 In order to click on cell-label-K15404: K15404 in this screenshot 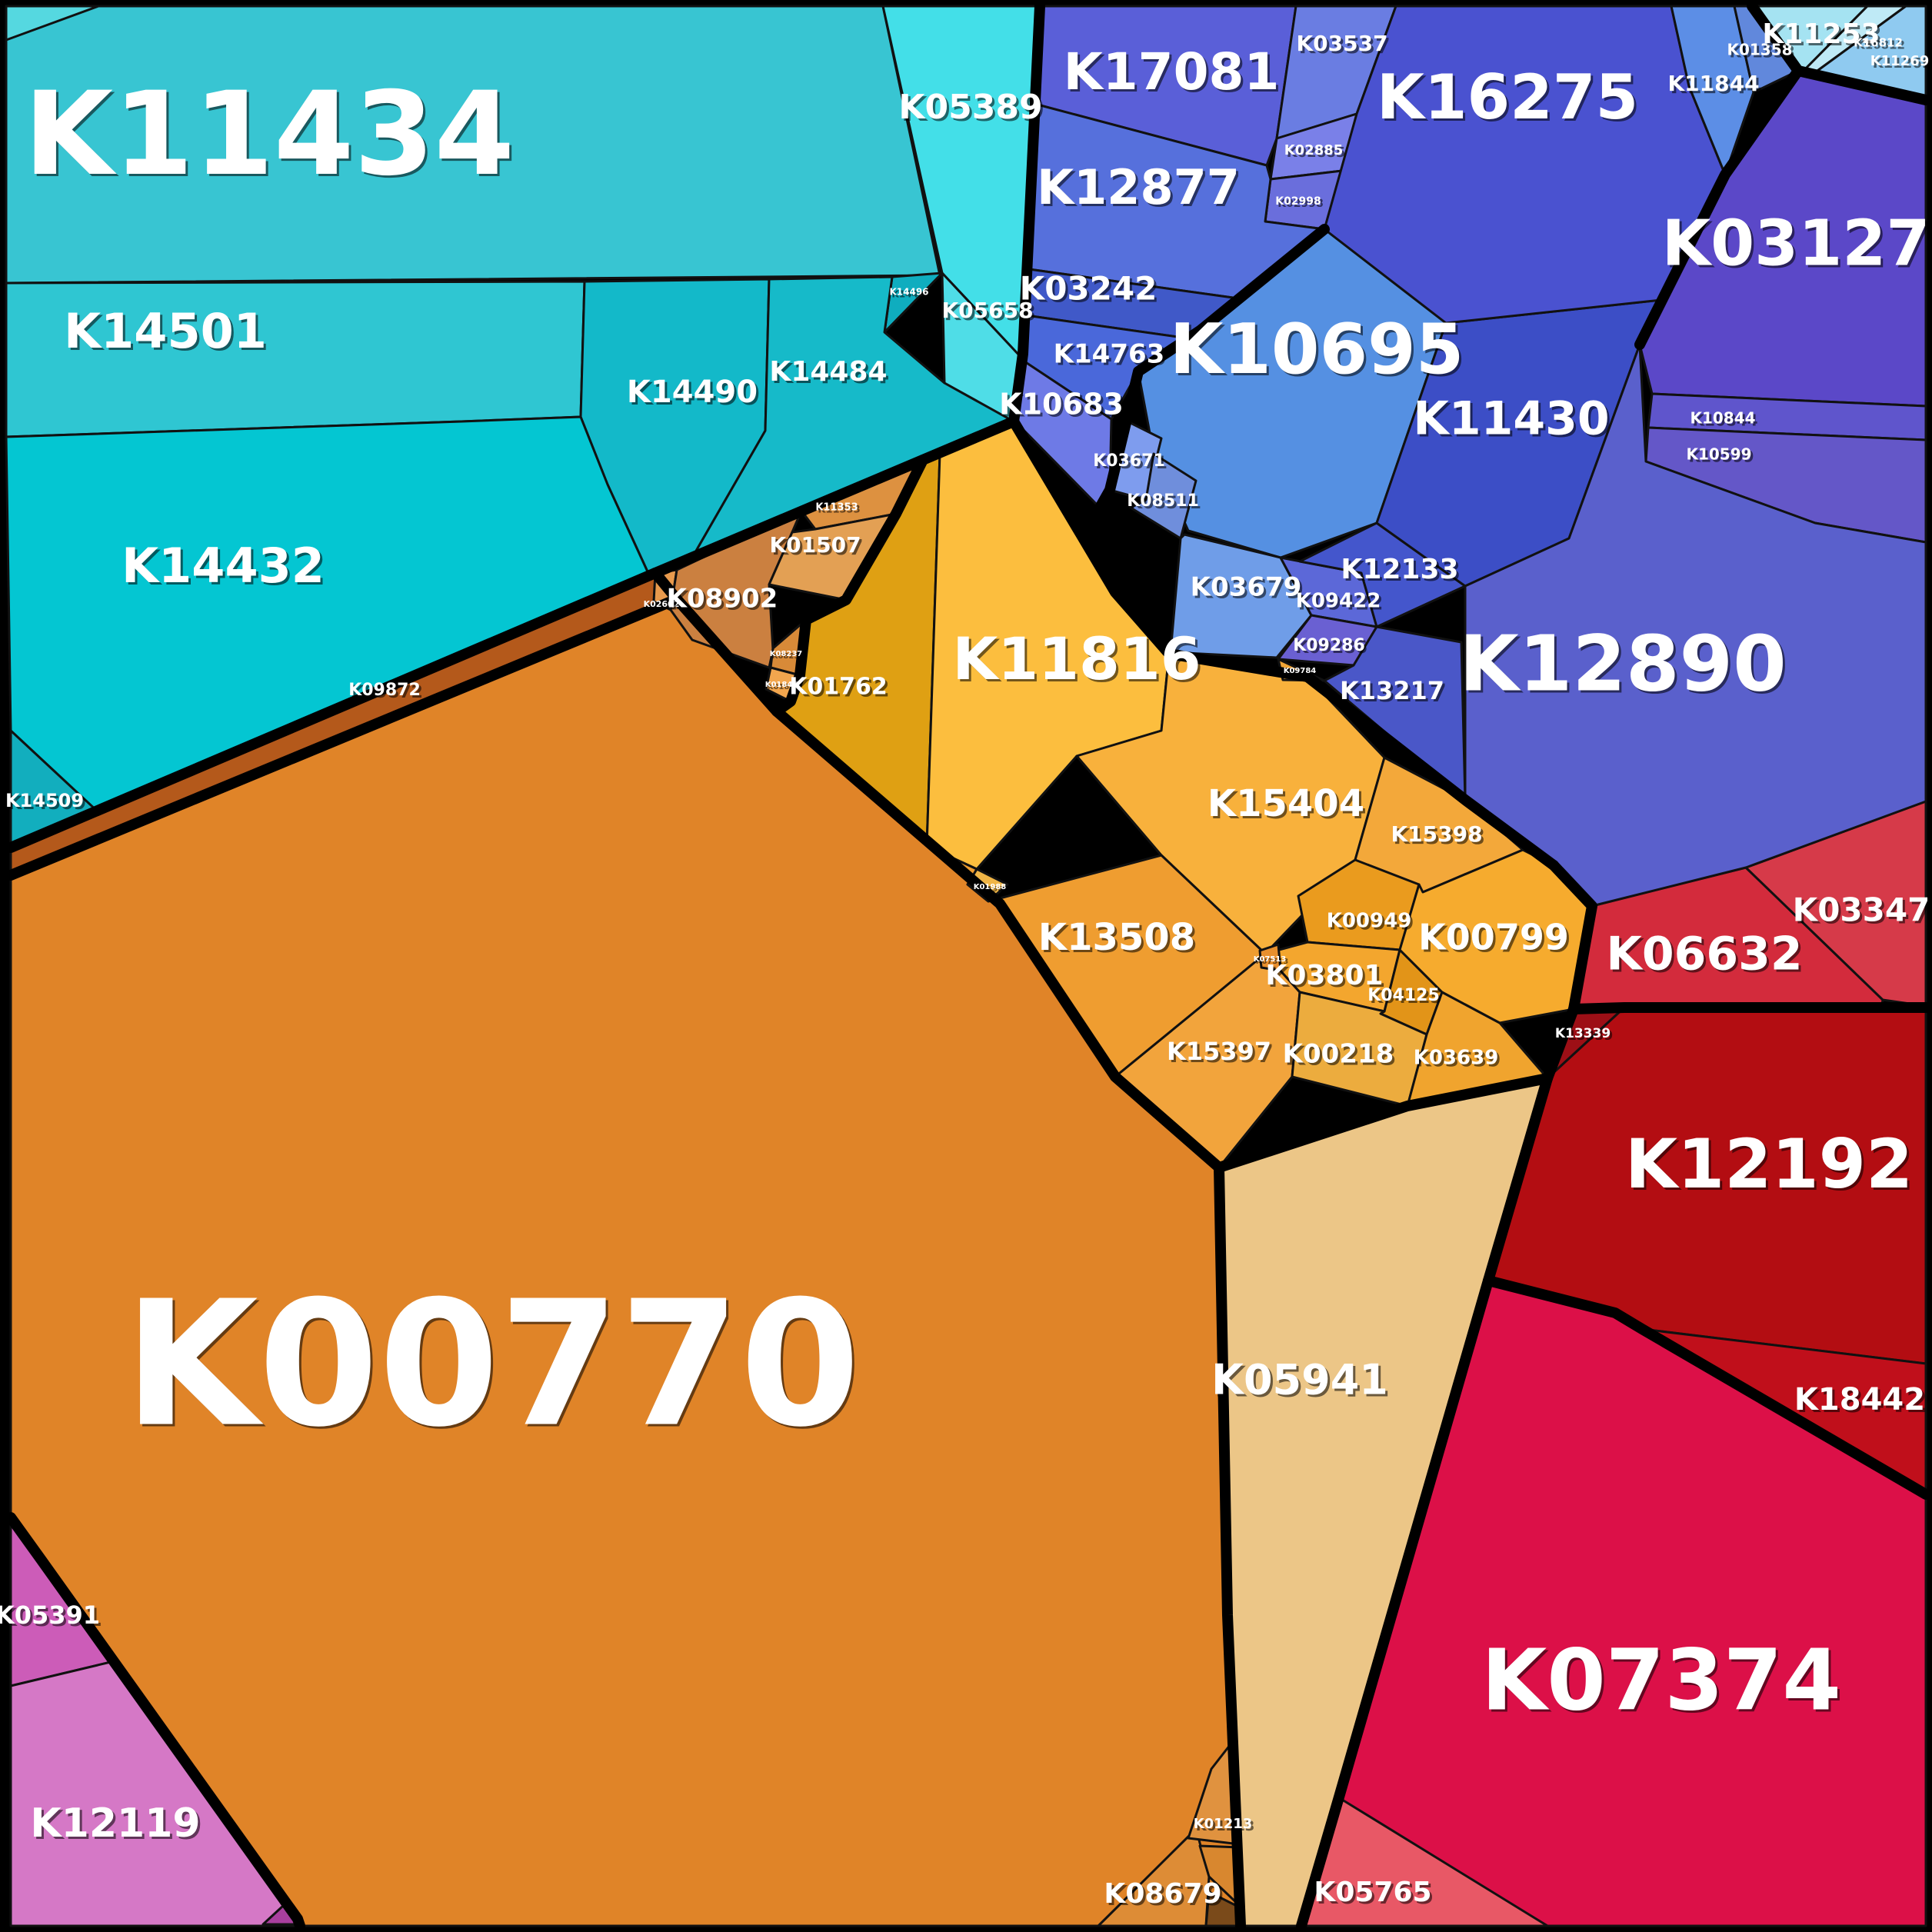, I will do `click(1286, 803)`.